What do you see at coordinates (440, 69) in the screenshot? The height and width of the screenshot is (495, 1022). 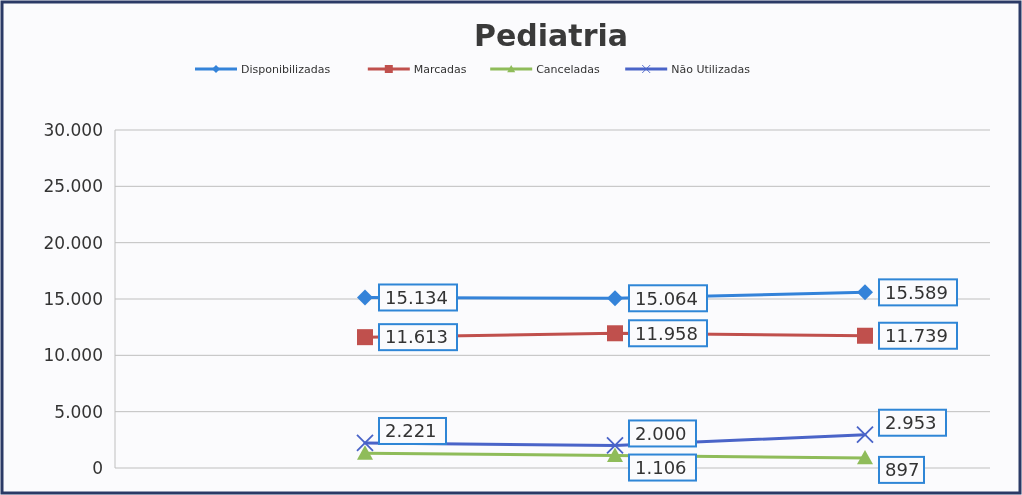 I see `legend-label: Marcadas` at bounding box center [440, 69].